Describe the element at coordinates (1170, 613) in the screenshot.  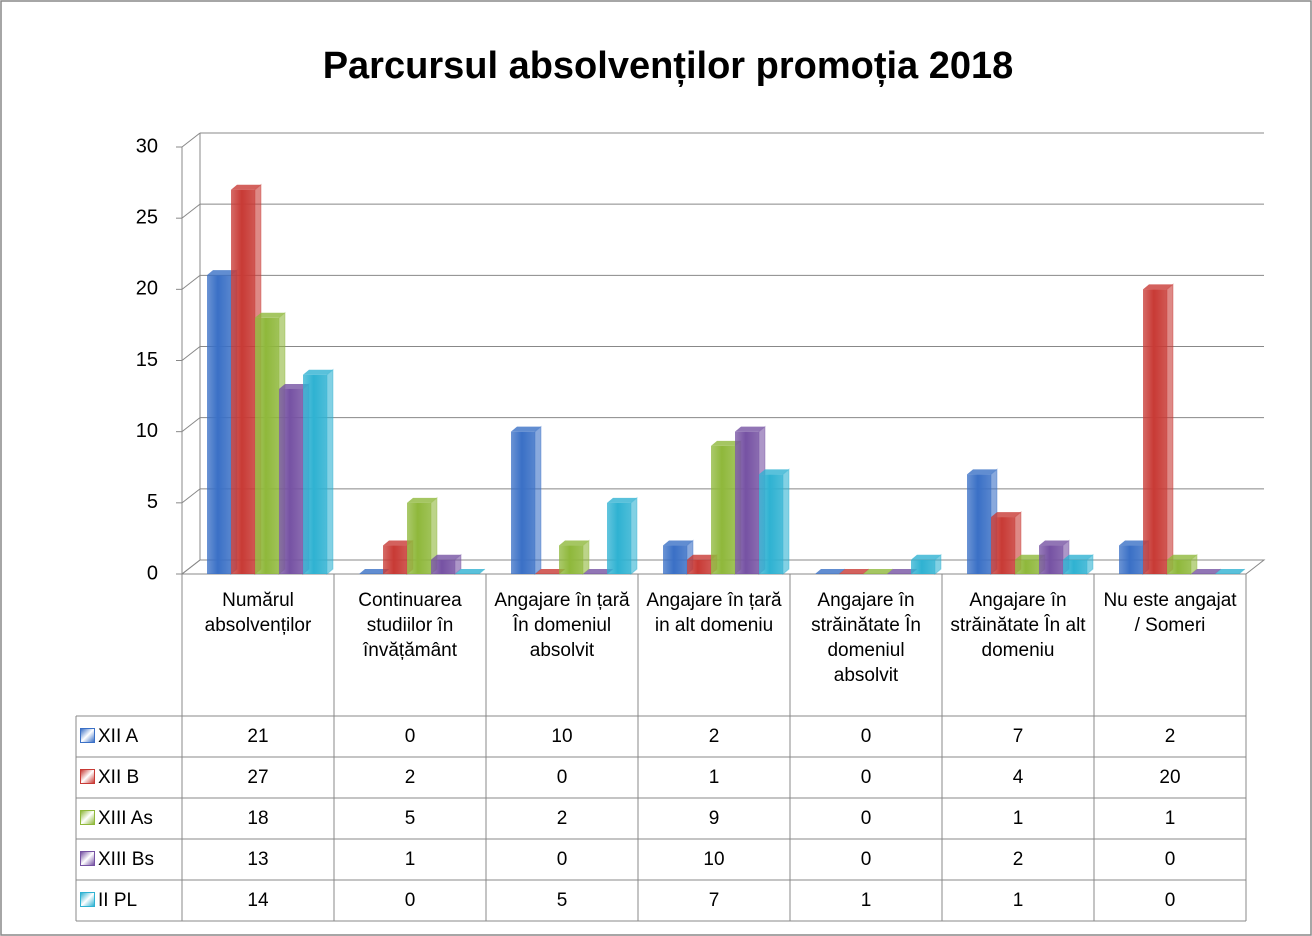
I see `x-tick-label: Nu este angajat / Someri` at that location.